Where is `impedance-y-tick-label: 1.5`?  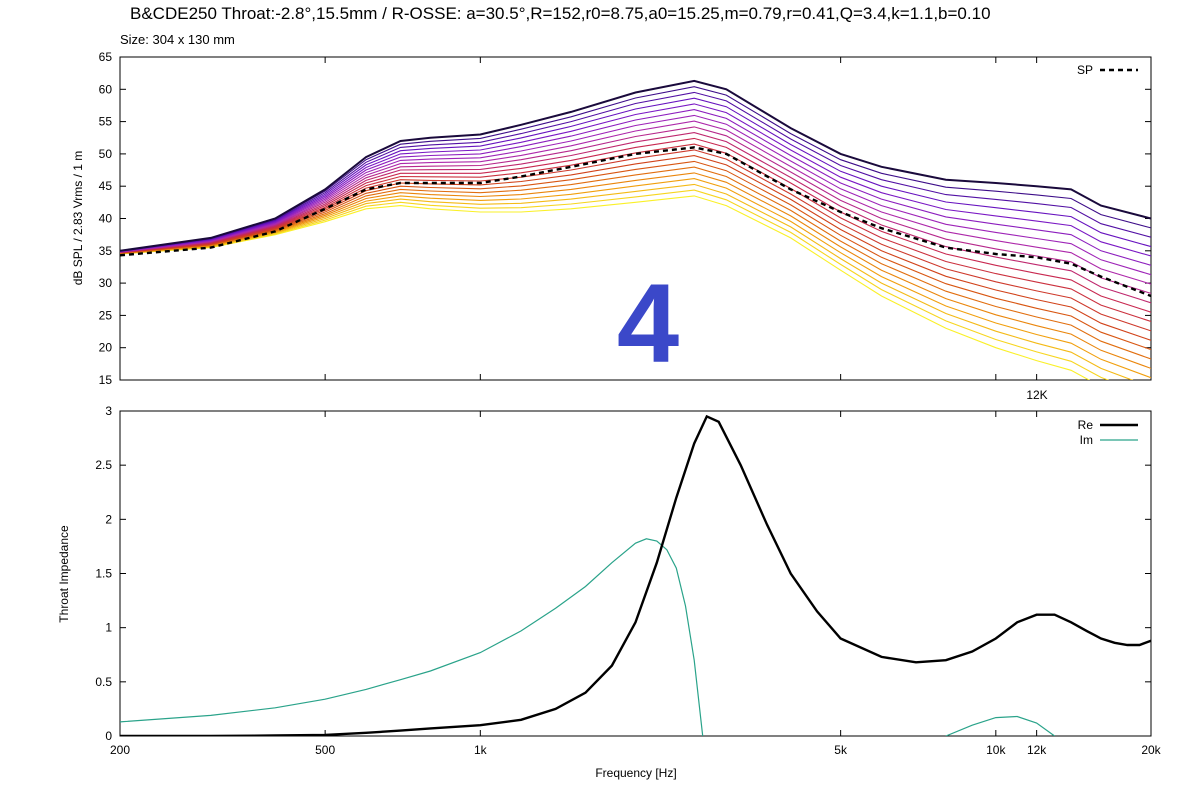 impedance-y-tick-label: 1.5 is located at coordinates (103, 574).